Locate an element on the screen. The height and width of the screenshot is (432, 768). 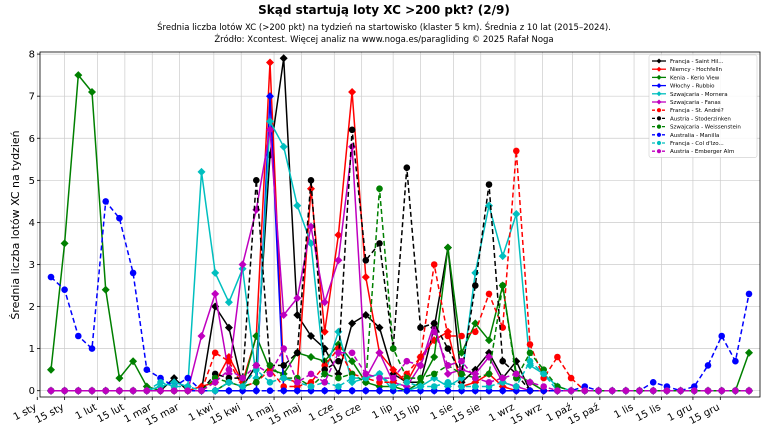
x-tick-label: 15 lis is located at coordinates (648, 413).